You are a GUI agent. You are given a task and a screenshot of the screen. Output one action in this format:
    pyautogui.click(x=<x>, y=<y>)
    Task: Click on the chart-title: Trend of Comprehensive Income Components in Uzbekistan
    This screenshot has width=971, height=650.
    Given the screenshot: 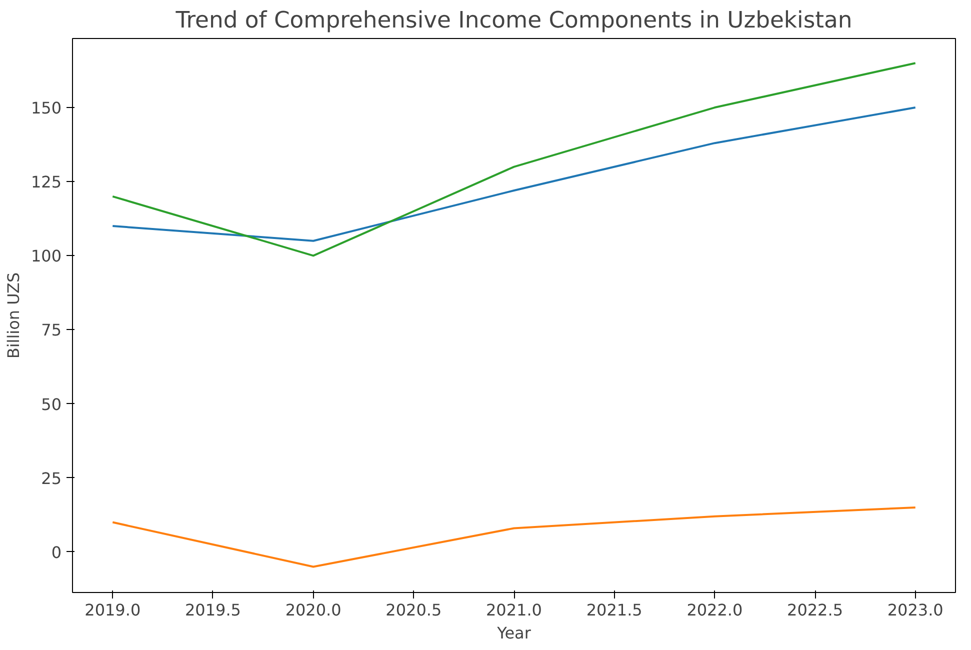 What is the action you would take?
    pyautogui.click(x=513, y=21)
    